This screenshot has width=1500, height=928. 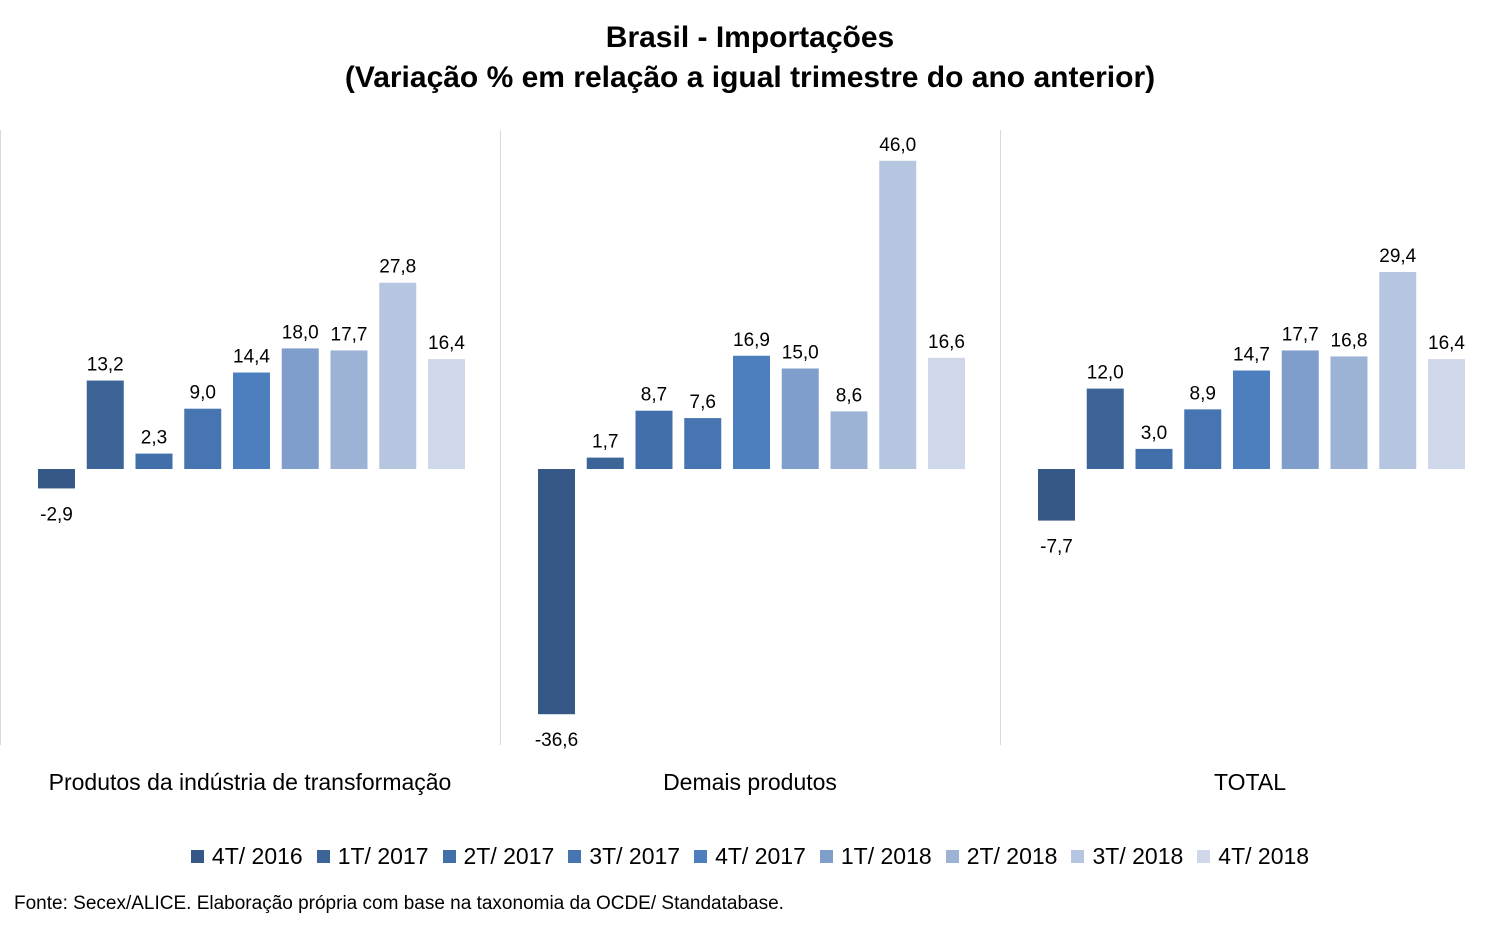 What do you see at coordinates (250, 782) in the screenshot?
I see `category-label: Produtos da indústria de transformação` at bounding box center [250, 782].